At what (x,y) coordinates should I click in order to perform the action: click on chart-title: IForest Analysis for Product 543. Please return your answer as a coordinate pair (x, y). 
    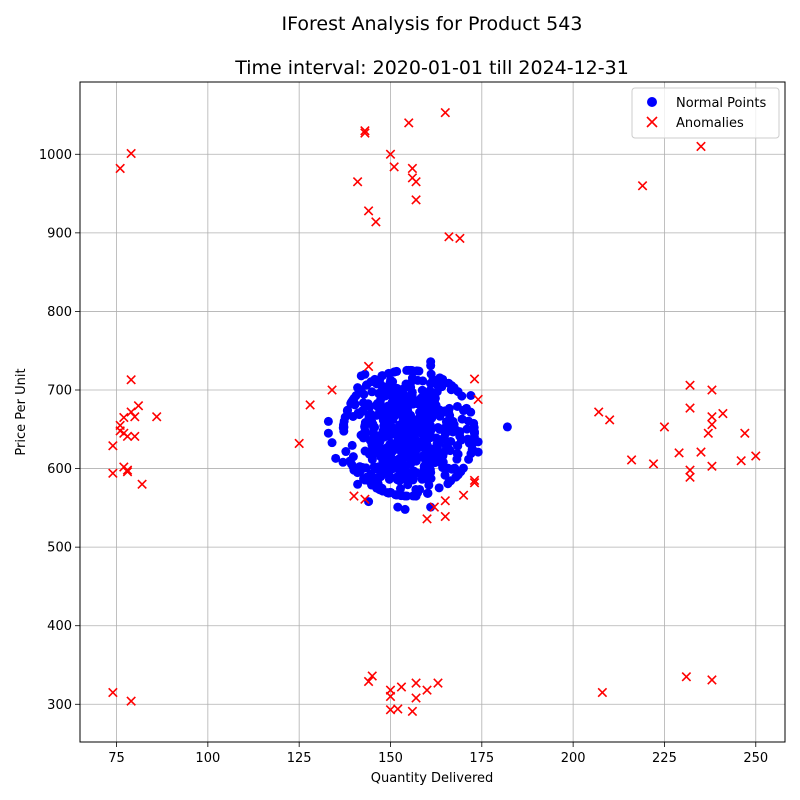
    Looking at the image, I should click on (432, 24).